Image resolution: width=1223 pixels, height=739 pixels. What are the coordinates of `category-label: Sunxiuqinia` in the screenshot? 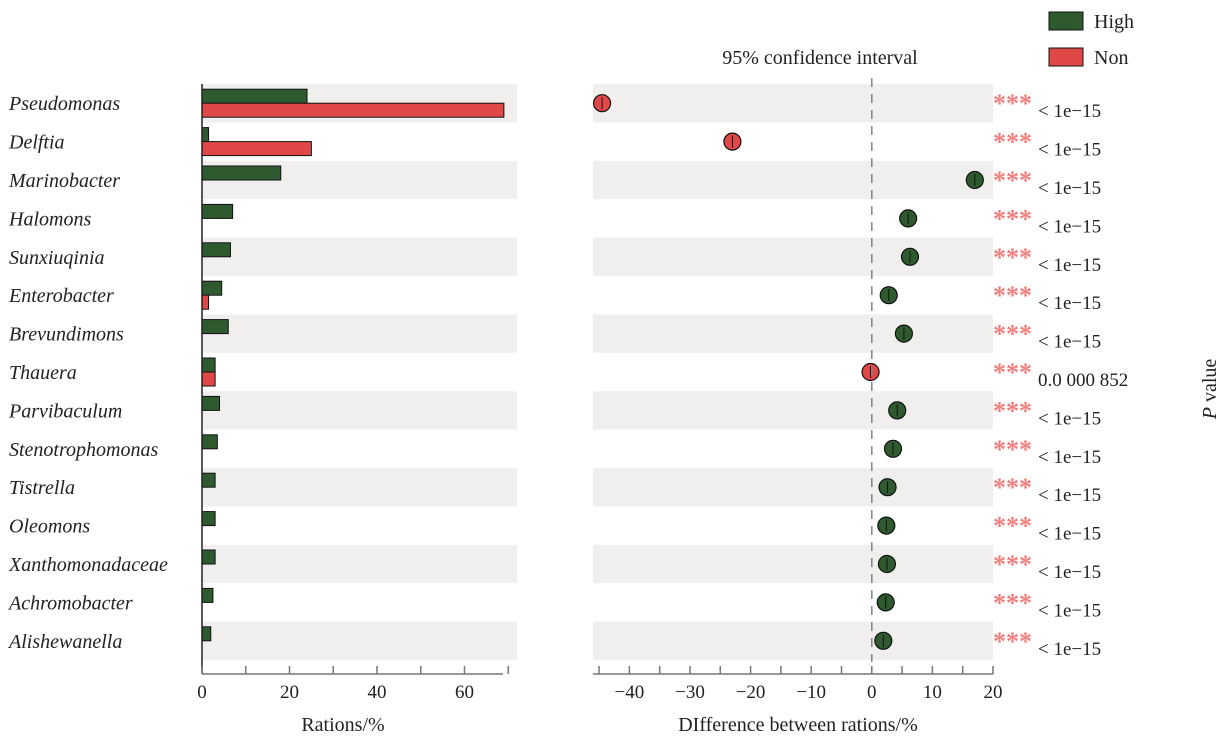 It's located at (57, 258).